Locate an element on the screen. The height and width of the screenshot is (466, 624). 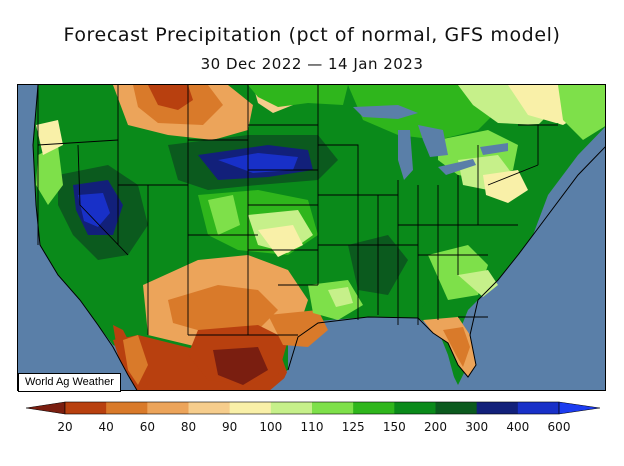
pacific-ocean is located at coordinates (77, 237).